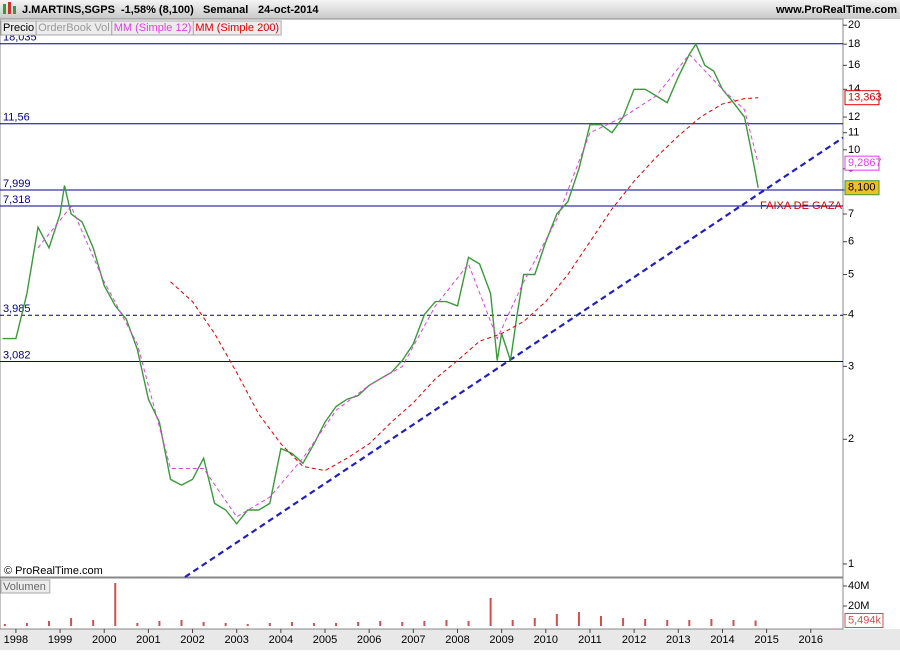  What do you see at coordinates (17, 355) in the screenshot?
I see `level-label: 3,082` at bounding box center [17, 355].